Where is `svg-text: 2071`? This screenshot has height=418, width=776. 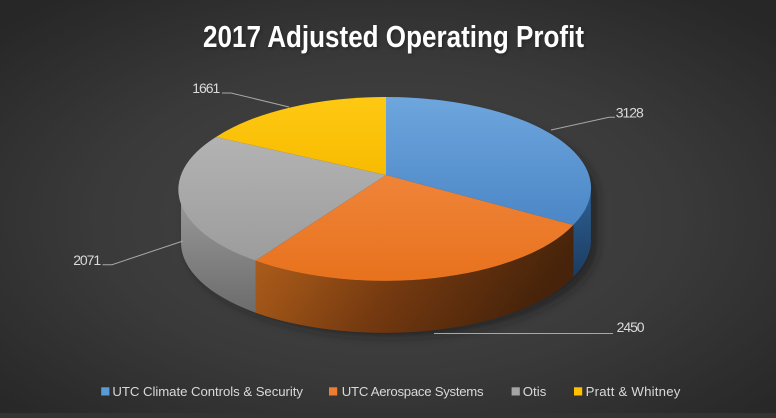 svg-text: 2071 is located at coordinates (87, 260).